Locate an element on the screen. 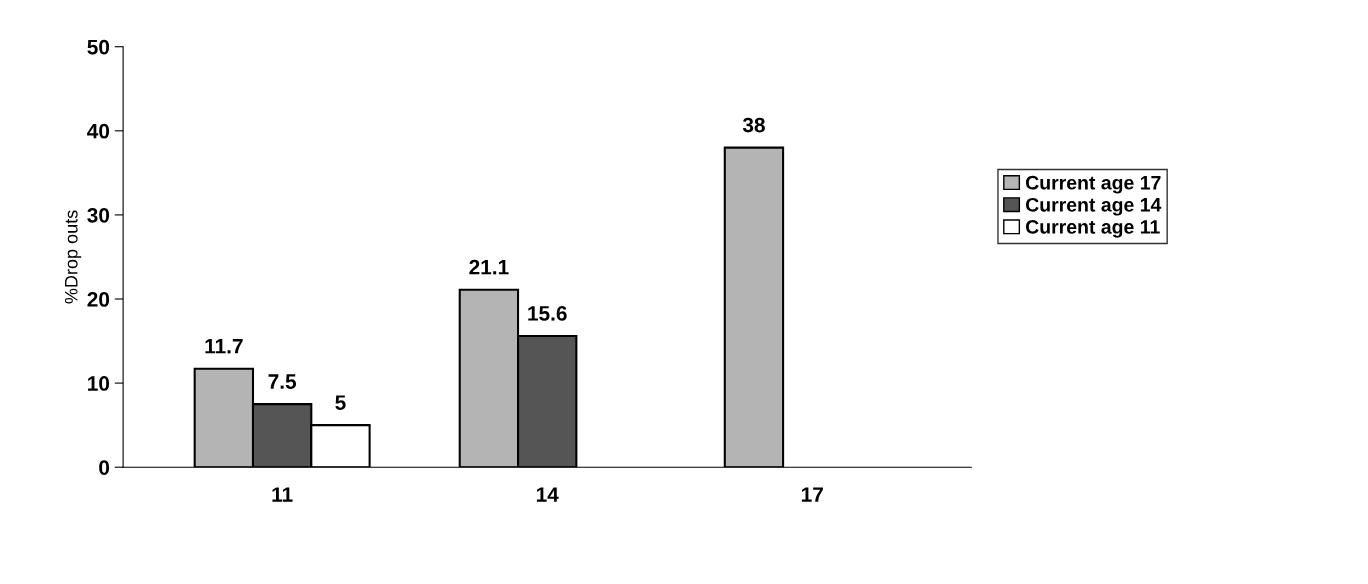  data-label: 7.5 is located at coordinates (282, 381).